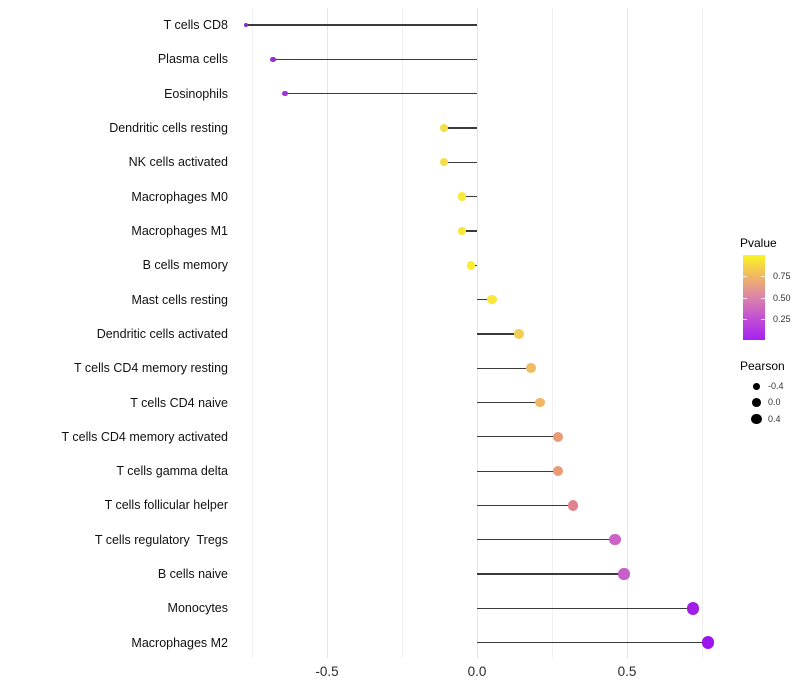  Describe the element at coordinates (774, 418) in the screenshot. I see `pearson-legend-label: 0.4` at that location.